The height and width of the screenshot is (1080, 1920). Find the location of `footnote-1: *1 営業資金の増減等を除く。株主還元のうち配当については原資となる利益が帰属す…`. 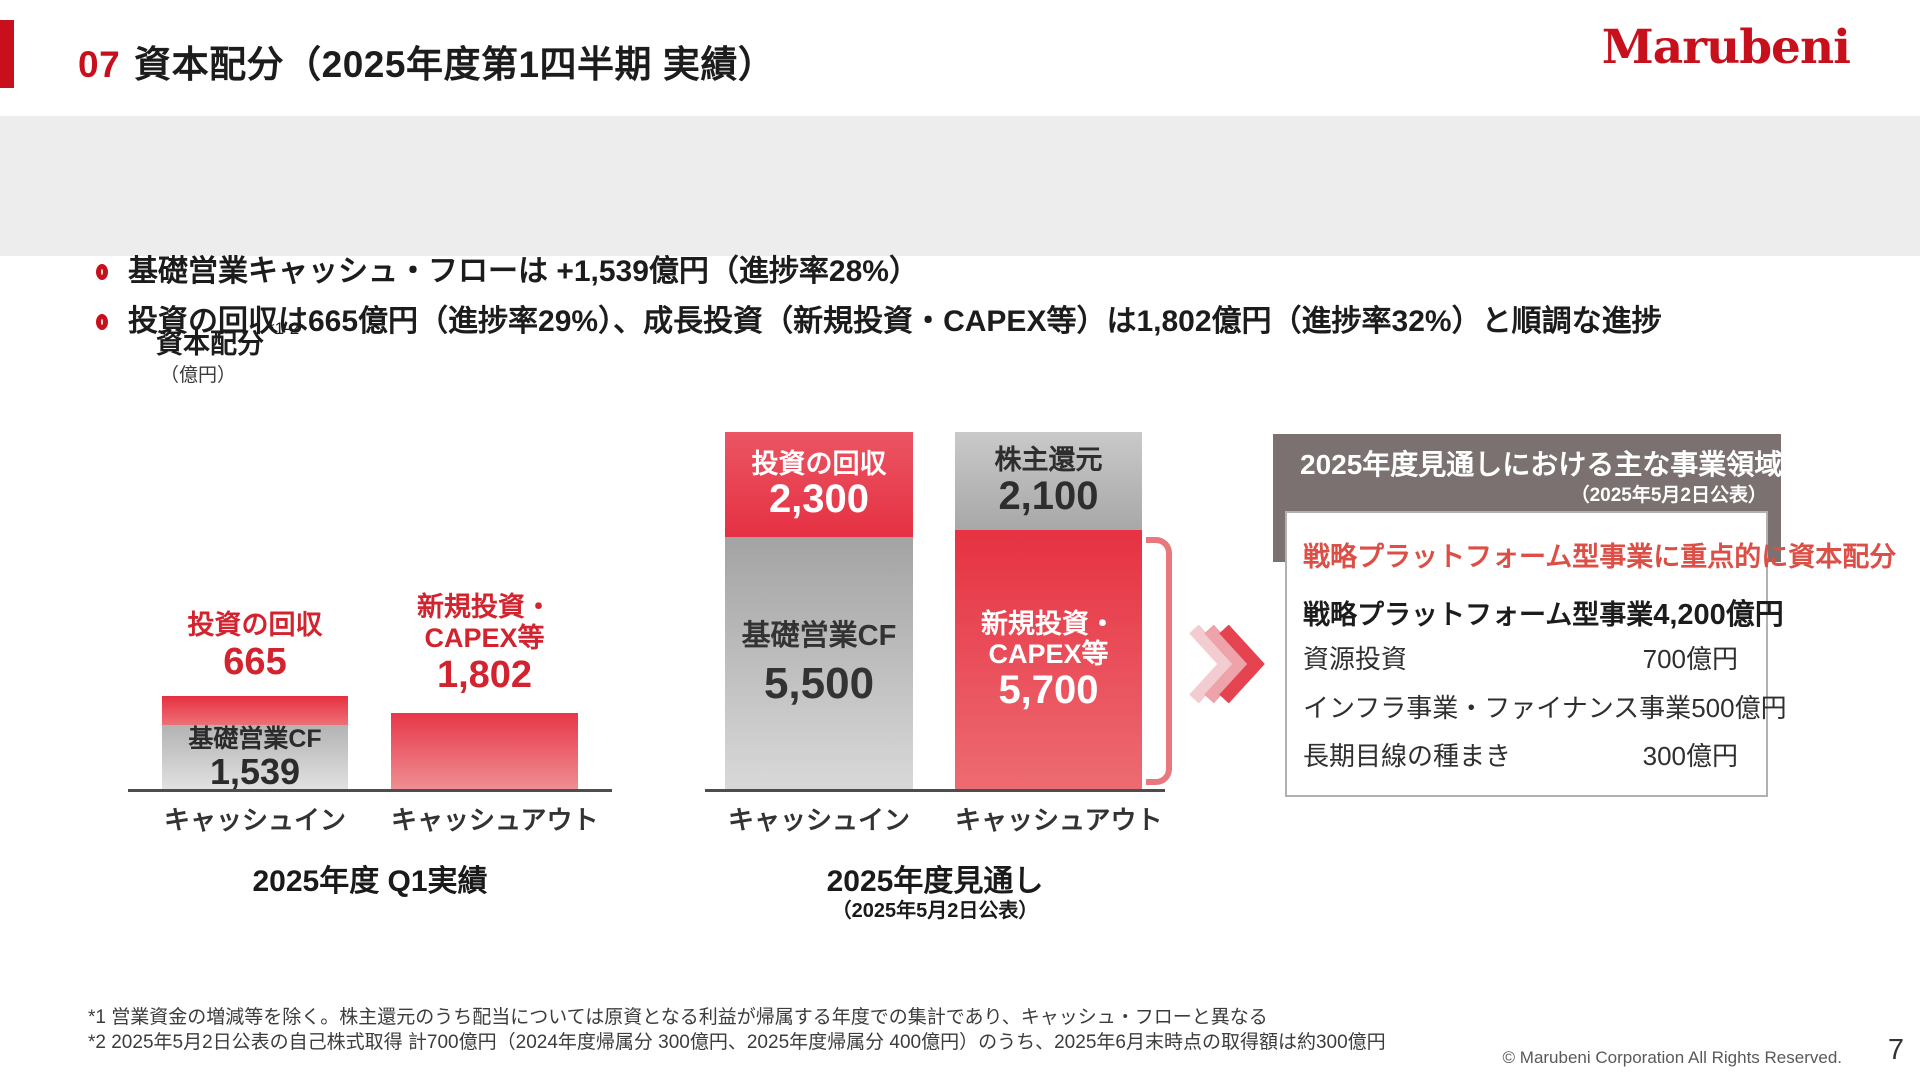

footnote-1: *1 営業資金の増減等を除く。株主還元のうち配当については原資となる利益が帰属す… is located at coordinates (678, 1017).